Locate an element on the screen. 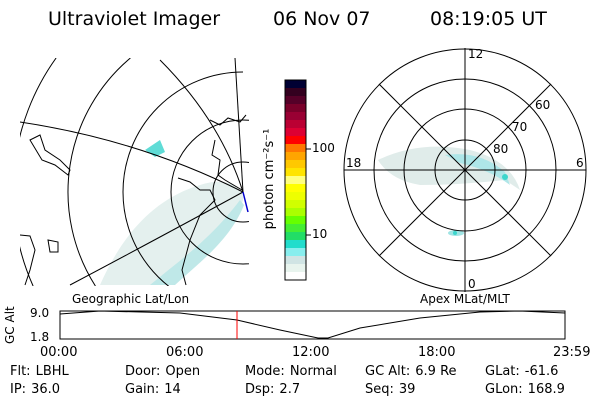  status-seq: Seq: 39 is located at coordinates (390, 390).